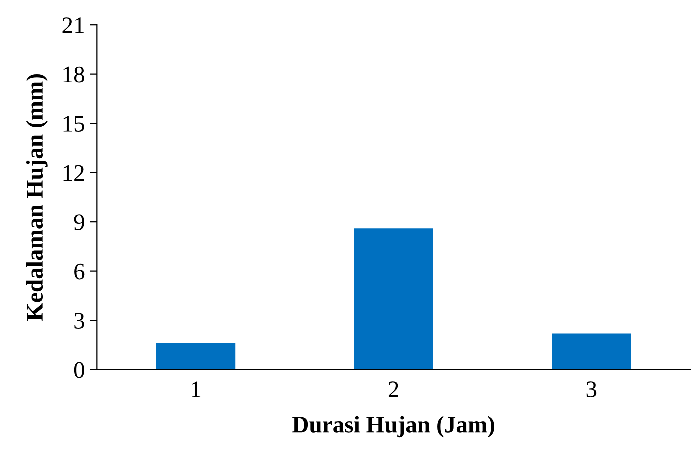  What do you see at coordinates (79, 272) in the screenshot?
I see `y-tick-label: 6` at bounding box center [79, 272].